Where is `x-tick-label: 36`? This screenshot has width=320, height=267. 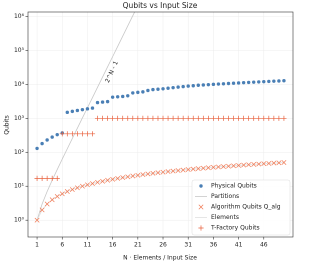
x-tick-label: 36 is located at coordinates (214, 245).